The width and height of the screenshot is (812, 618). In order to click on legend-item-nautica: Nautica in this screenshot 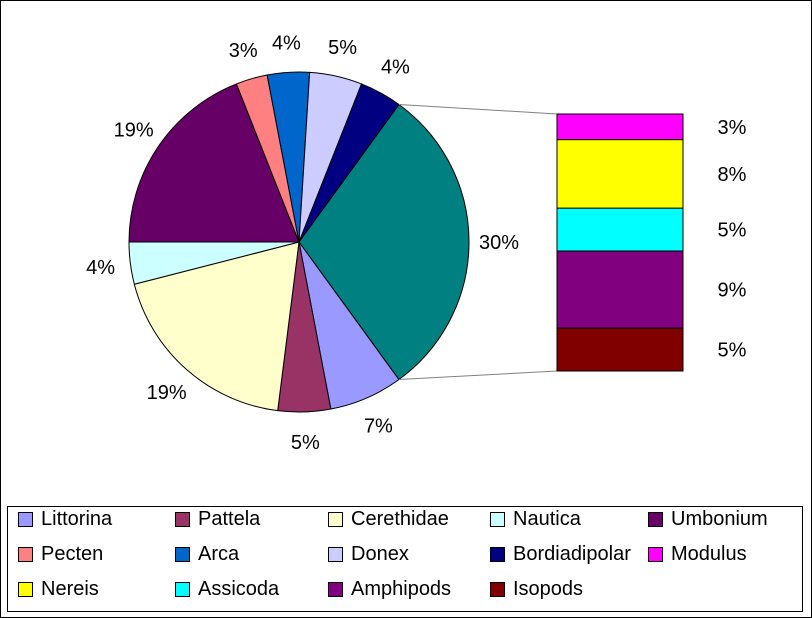, I will do `click(535, 519)`.